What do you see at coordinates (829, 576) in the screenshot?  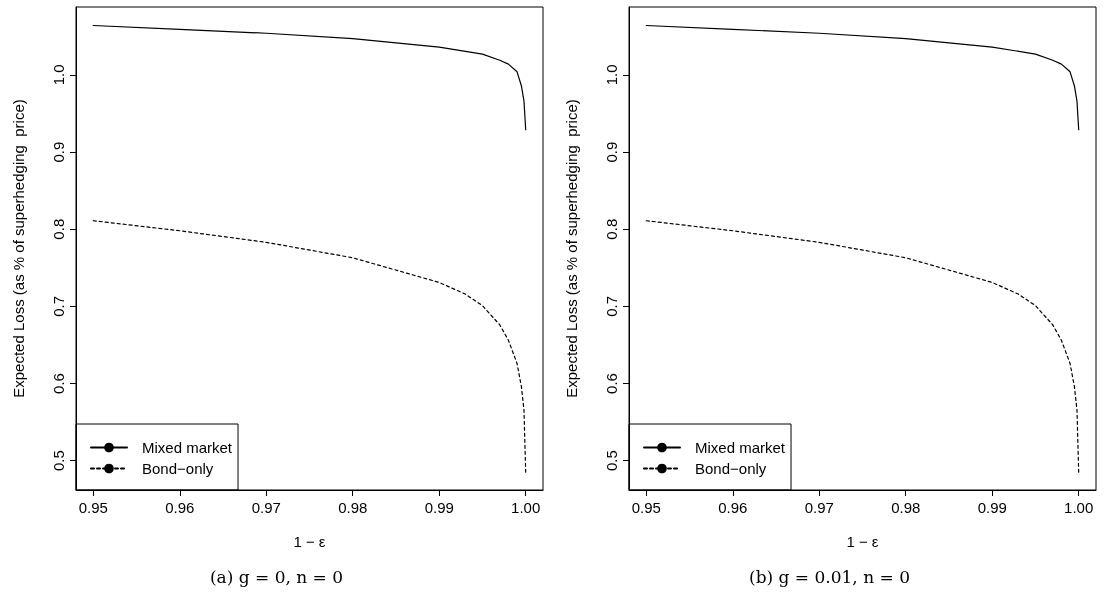 I see `text: (b) g = 0.01, n = 0` at bounding box center [829, 576].